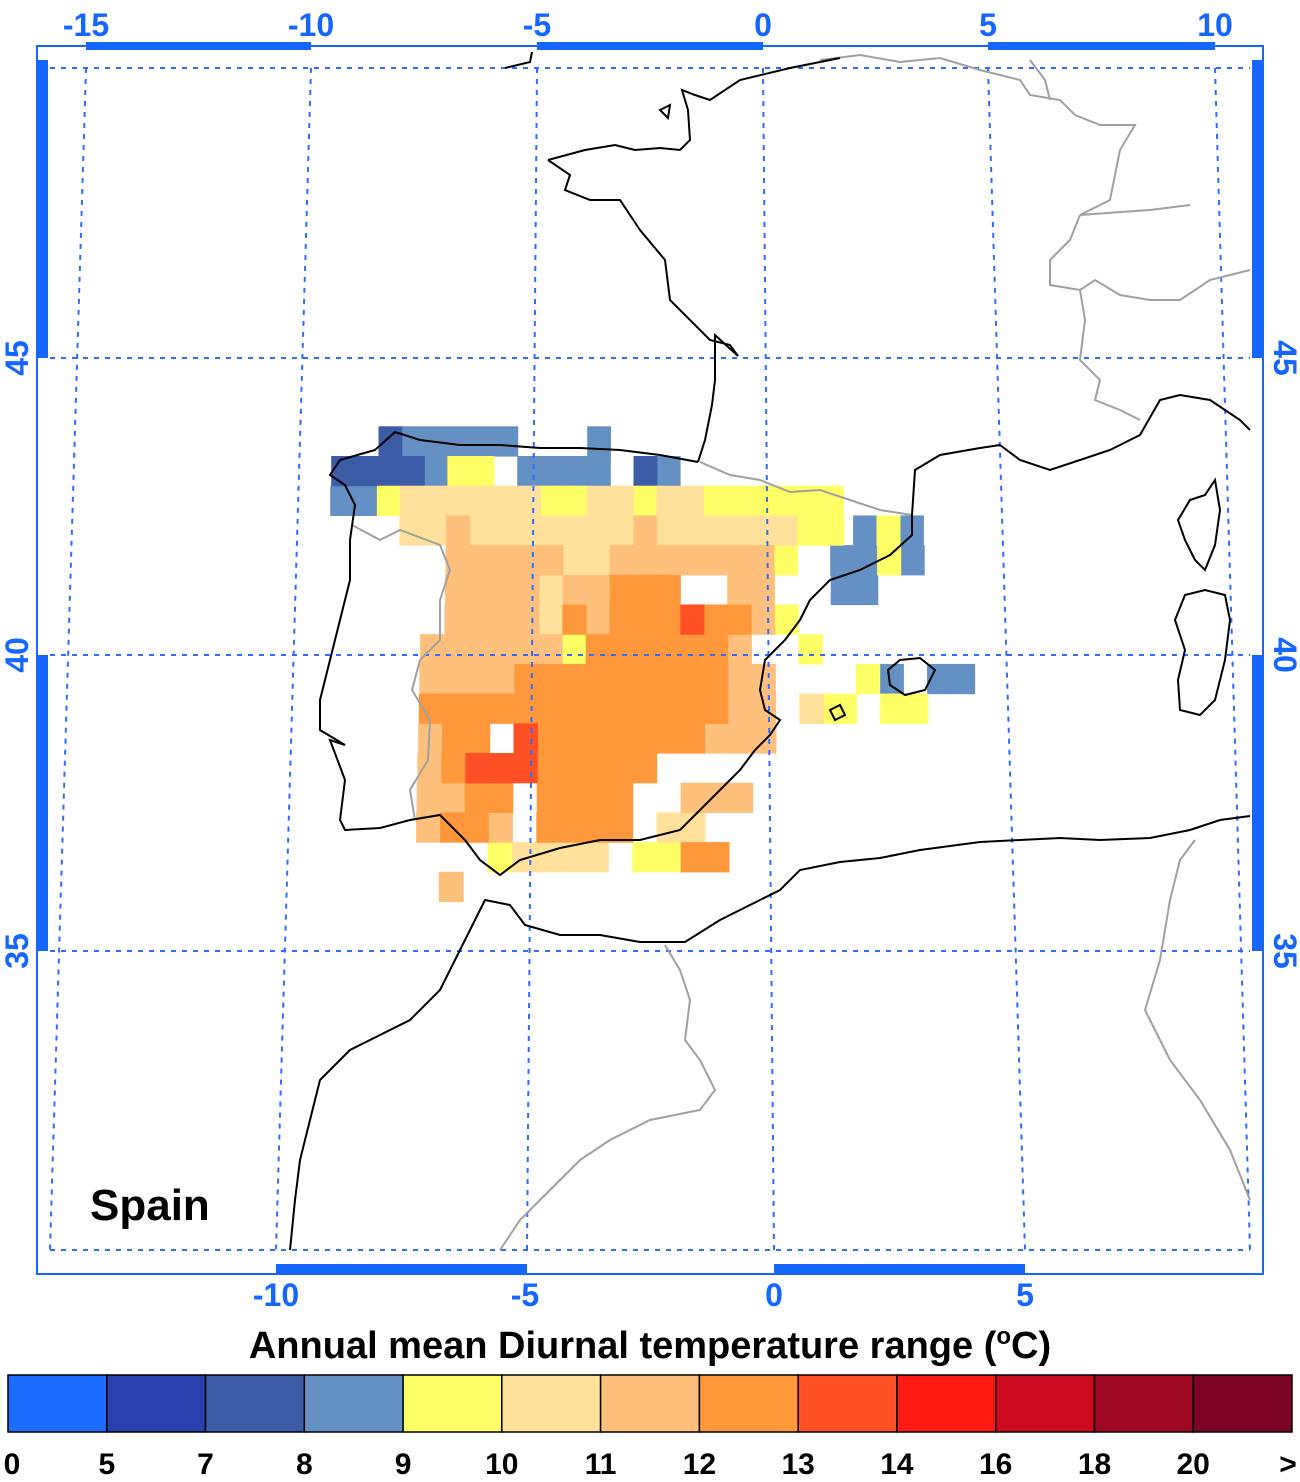  What do you see at coordinates (1081, 454) in the screenshot?
I see `coast-france-mediterranean` at bounding box center [1081, 454].